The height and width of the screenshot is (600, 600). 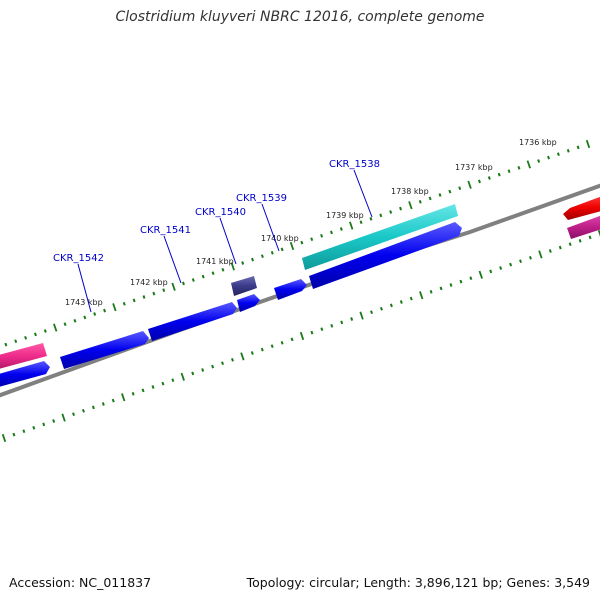 What do you see at coordinates (78, 258) in the screenshot?
I see `gene-label-ckr-1542: CKR_1542` at bounding box center [78, 258].